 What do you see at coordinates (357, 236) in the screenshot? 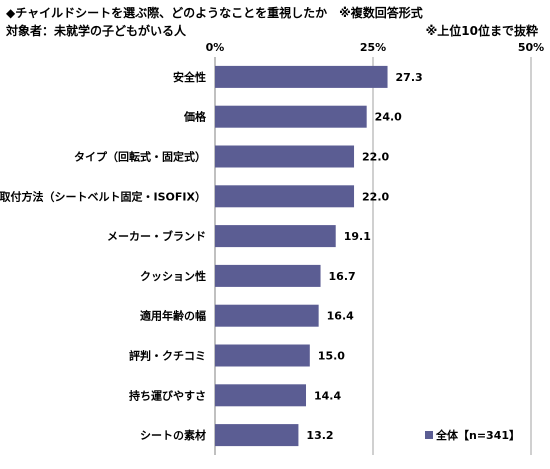
I see `data-label: 19.1` at bounding box center [357, 236].